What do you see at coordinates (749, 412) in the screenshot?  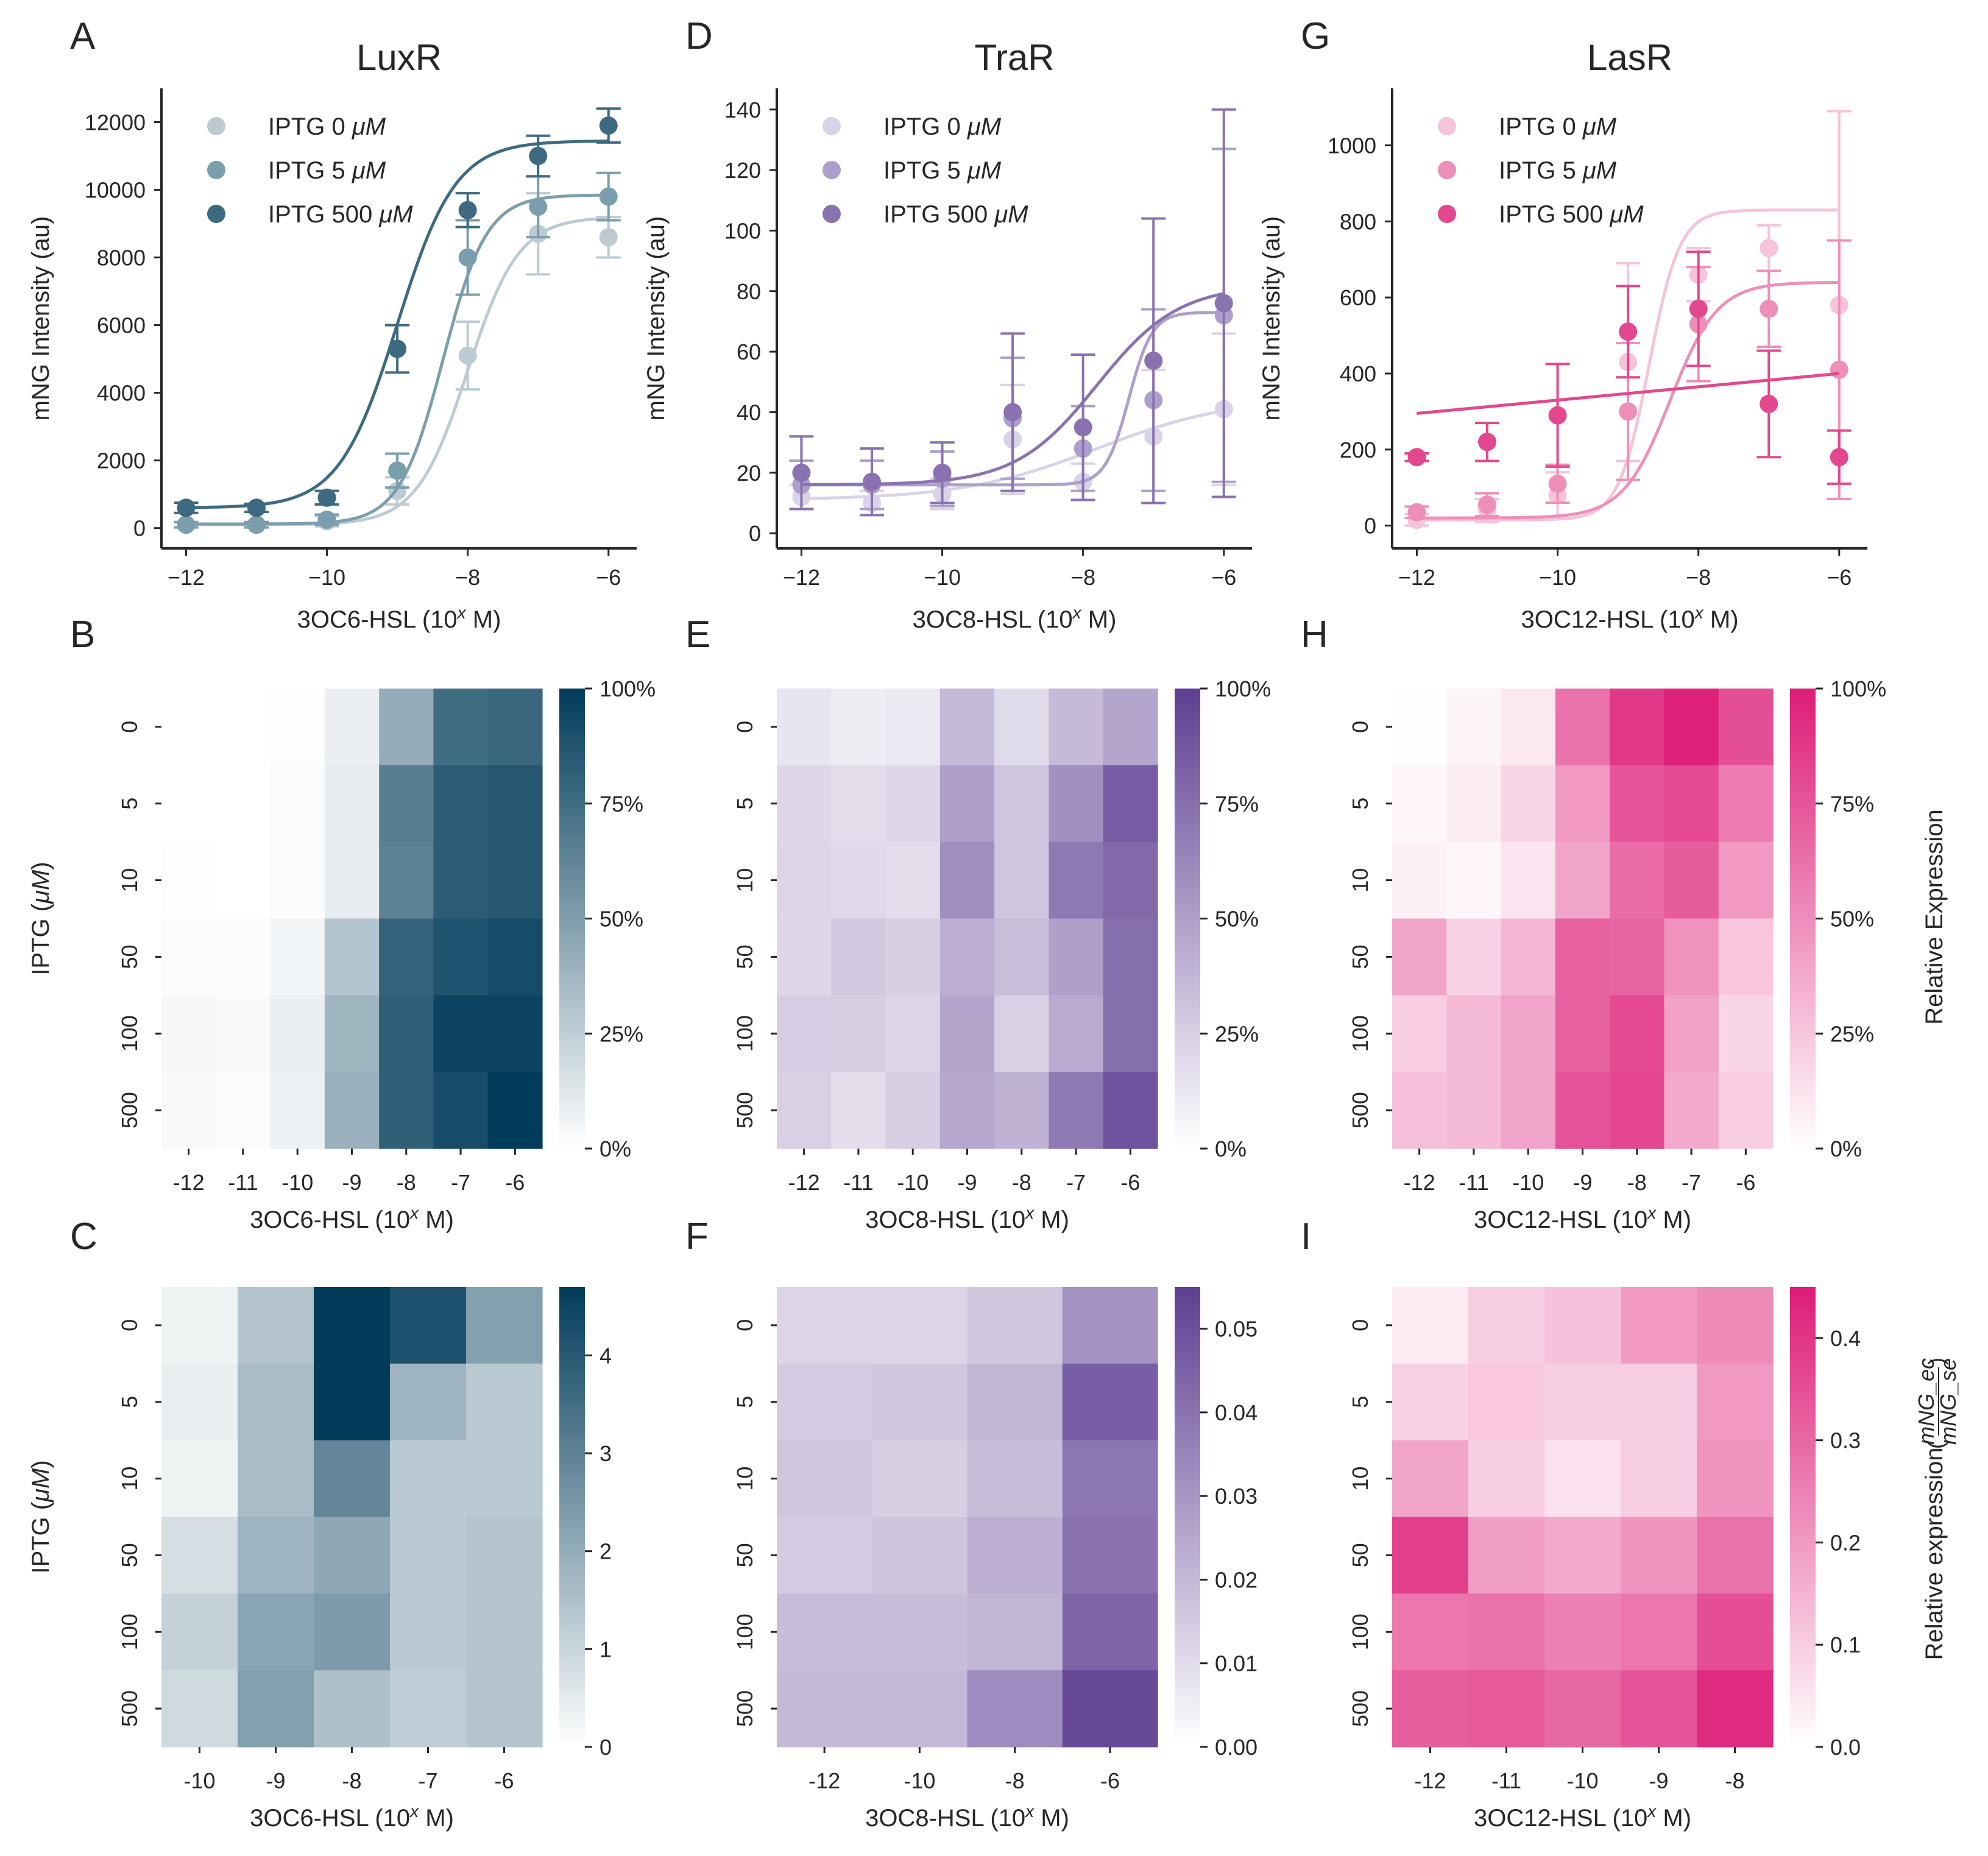 I see `y-tick-label: 40` at bounding box center [749, 412].